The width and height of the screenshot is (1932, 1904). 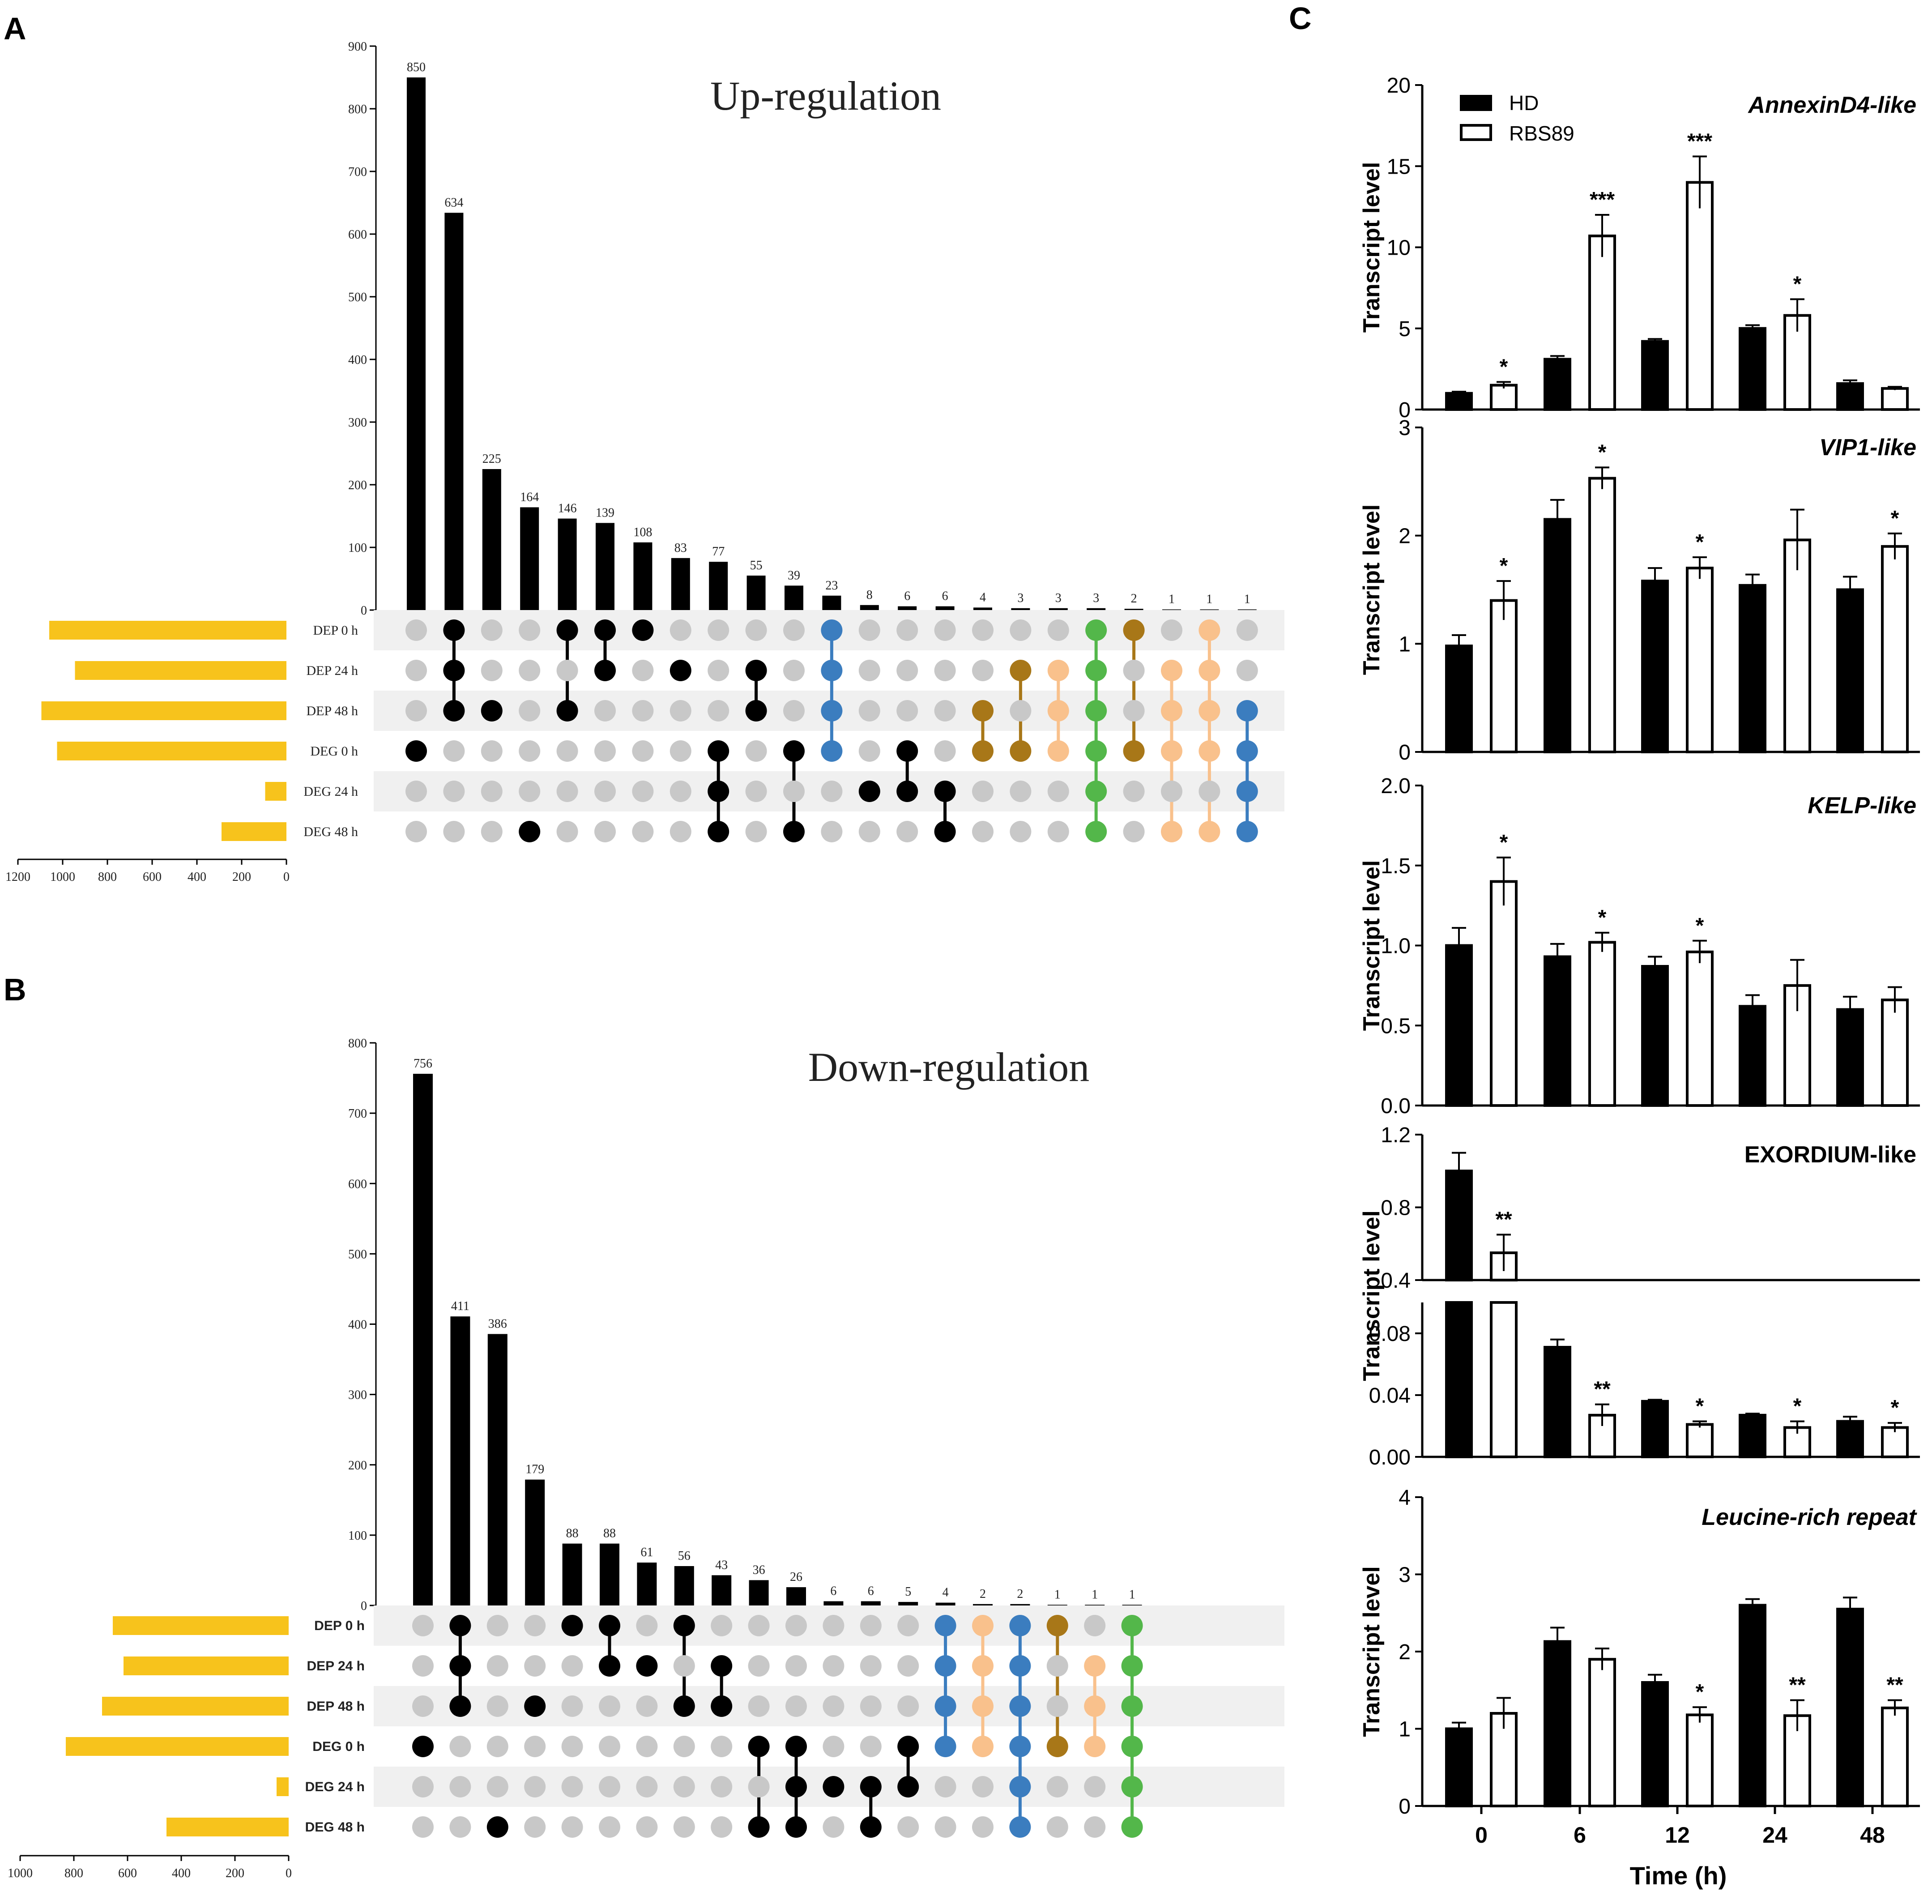 I want to click on subplot-title: Leucine-rich repeat, so click(x=1809, y=1517).